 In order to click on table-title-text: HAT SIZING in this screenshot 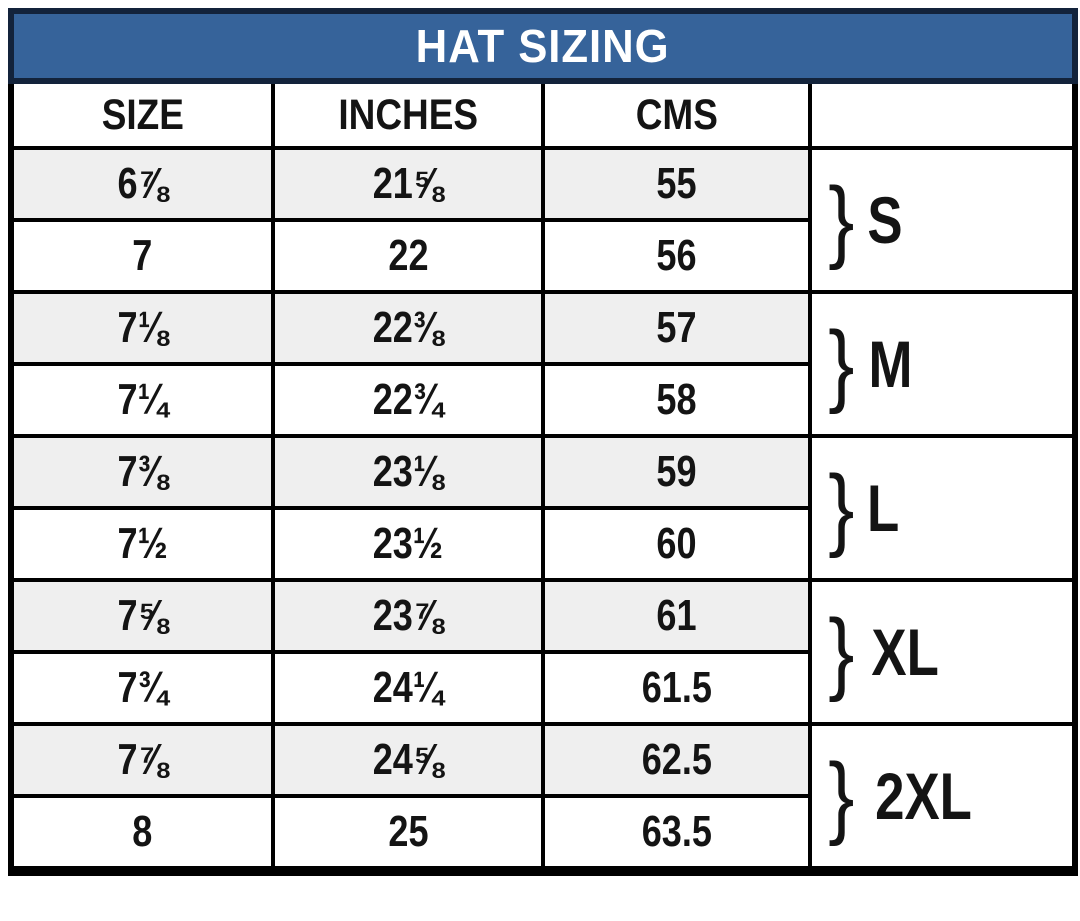, I will do `click(543, 46)`.